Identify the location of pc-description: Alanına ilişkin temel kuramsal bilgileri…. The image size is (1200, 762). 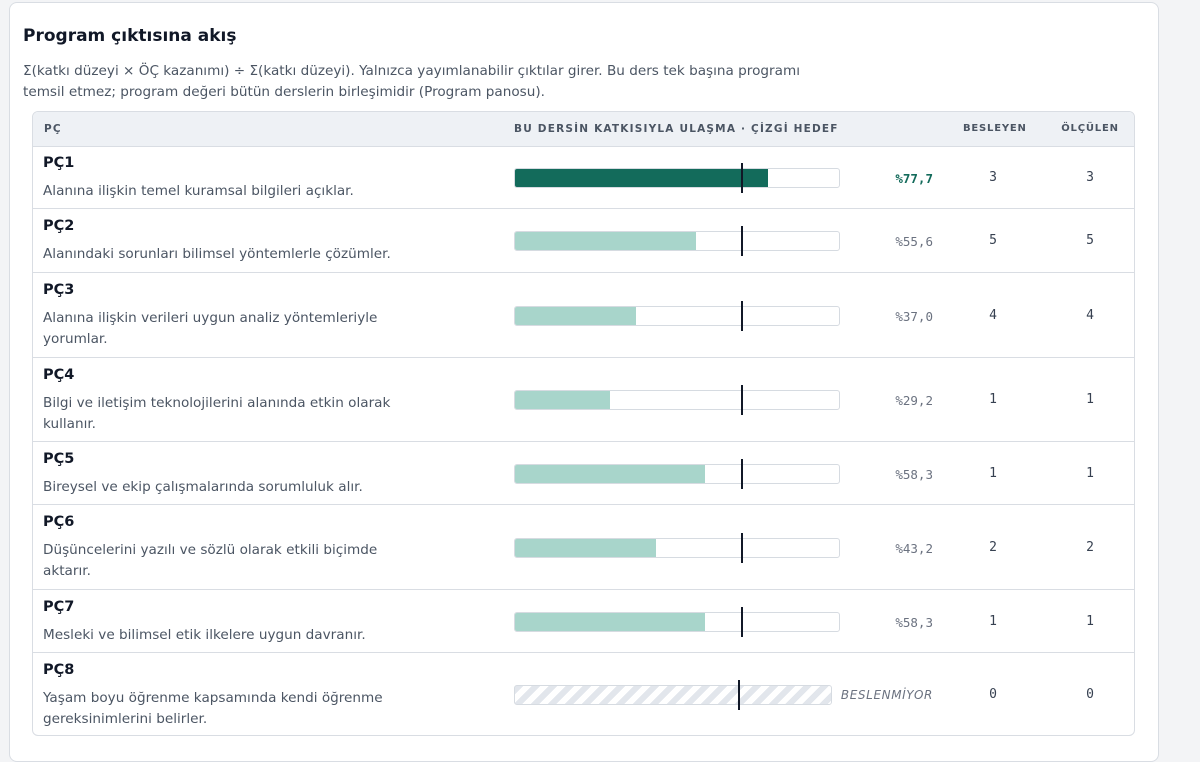
(198, 191).